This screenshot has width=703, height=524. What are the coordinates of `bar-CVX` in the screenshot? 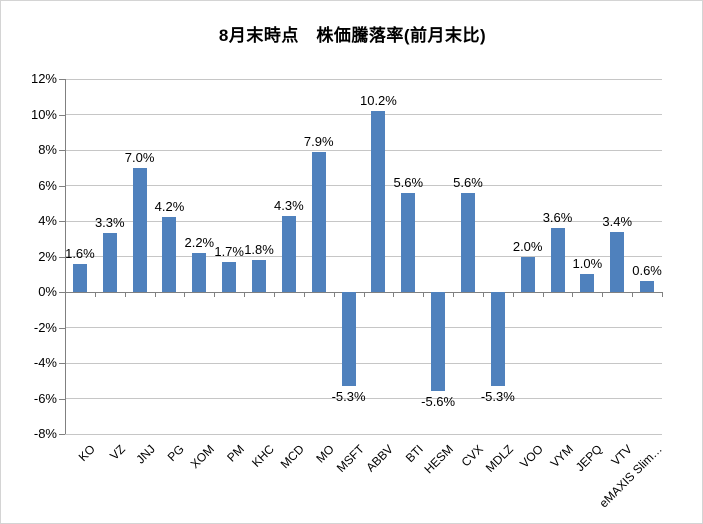 It's located at (467, 242).